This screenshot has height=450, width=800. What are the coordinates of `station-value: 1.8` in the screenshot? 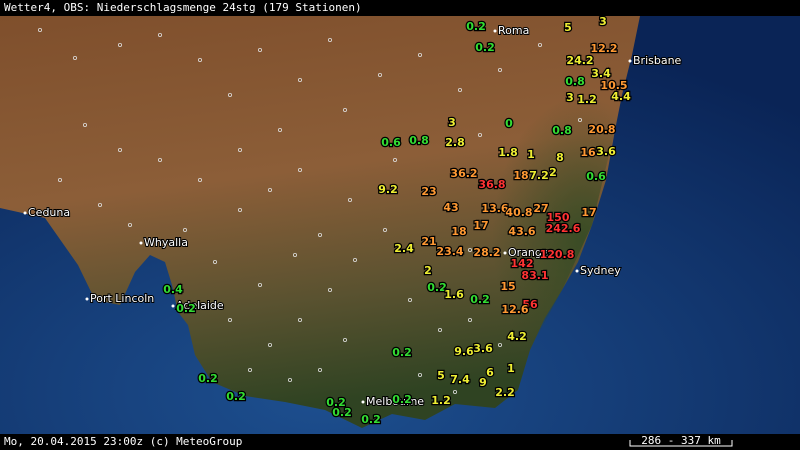 It's located at (508, 152).